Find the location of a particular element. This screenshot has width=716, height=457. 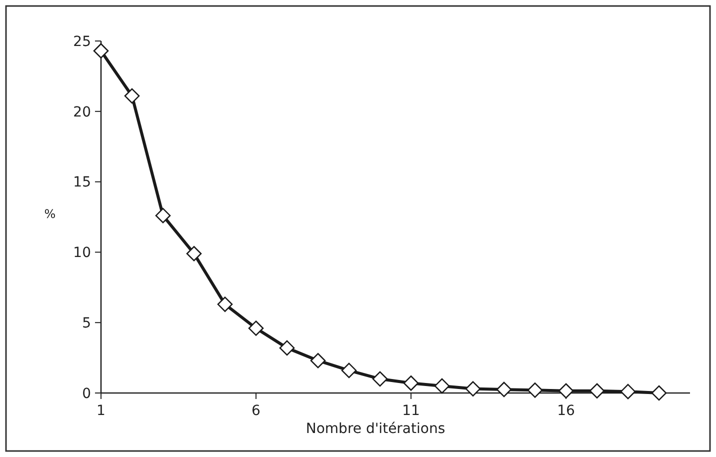

x-tick-label: 11 is located at coordinates (411, 411).